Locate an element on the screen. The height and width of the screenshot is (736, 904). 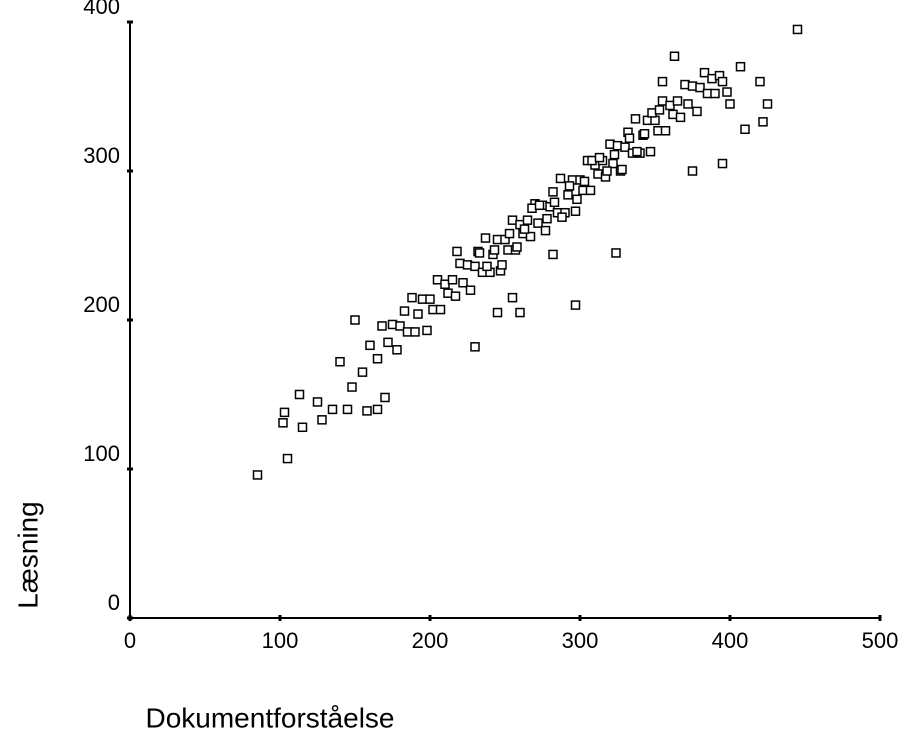
y-tick-label: 200 is located at coordinates (101, 304).